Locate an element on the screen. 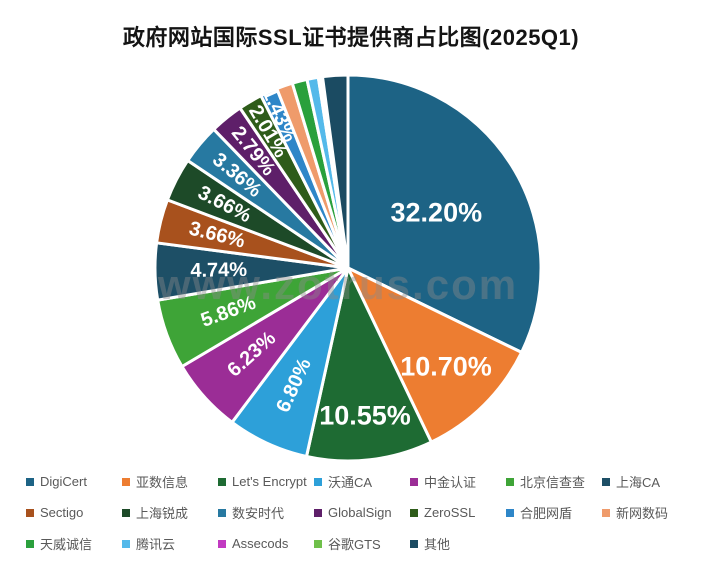 The image size is (702, 561). legend-item-16: Assecods is located at coordinates (266, 543).